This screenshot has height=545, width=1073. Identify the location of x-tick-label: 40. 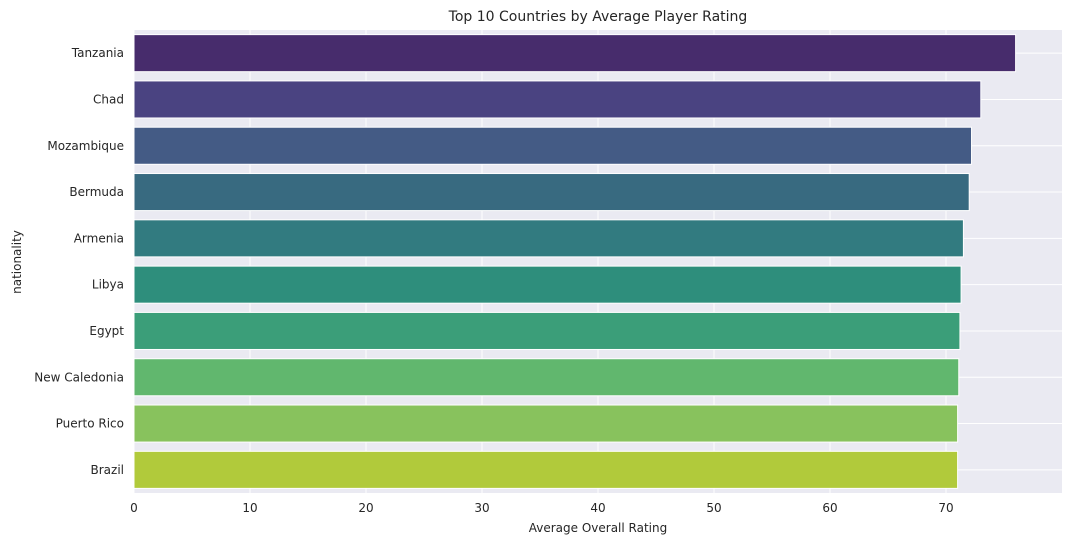
(597, 508).